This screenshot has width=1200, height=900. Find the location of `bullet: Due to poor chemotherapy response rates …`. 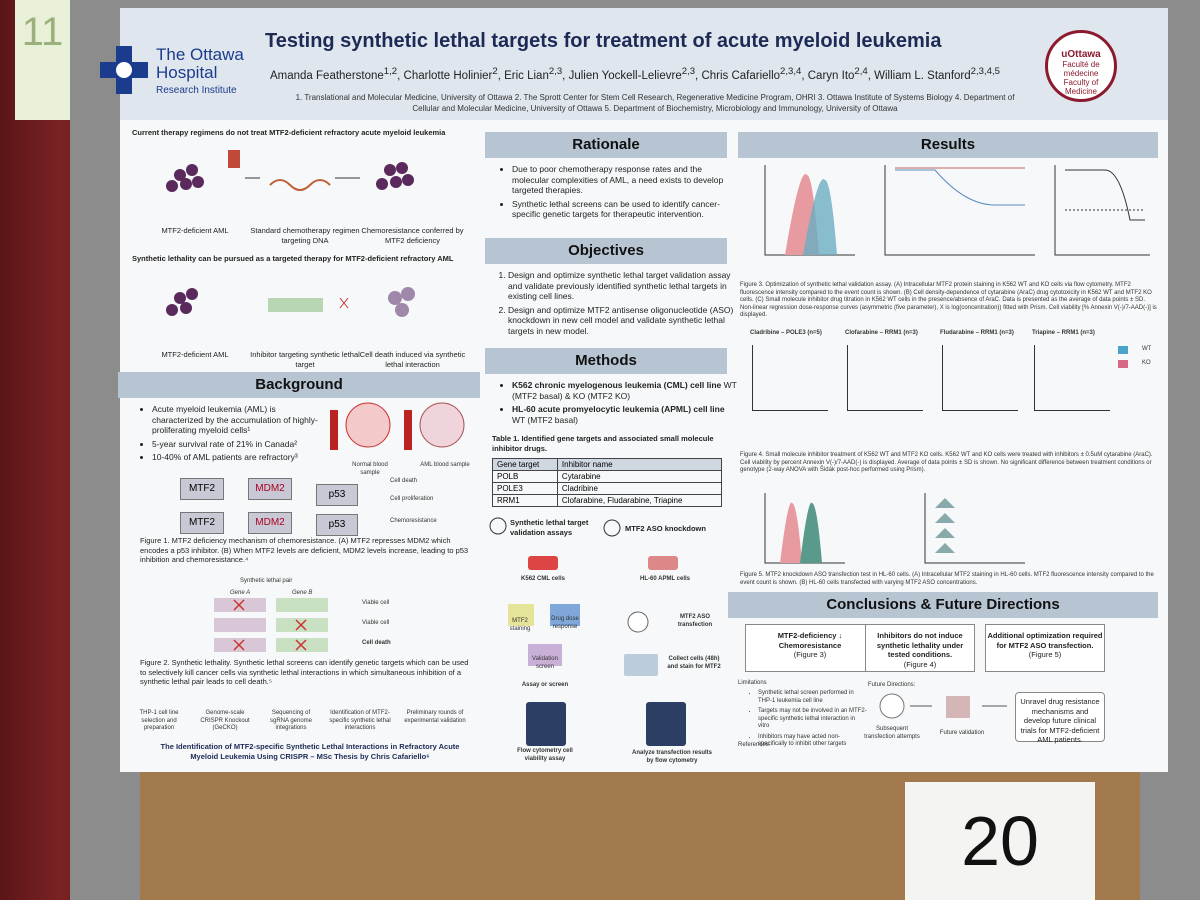

bullet: Due to poor chemotherapy response rates … is located at coordinates (622, 180).